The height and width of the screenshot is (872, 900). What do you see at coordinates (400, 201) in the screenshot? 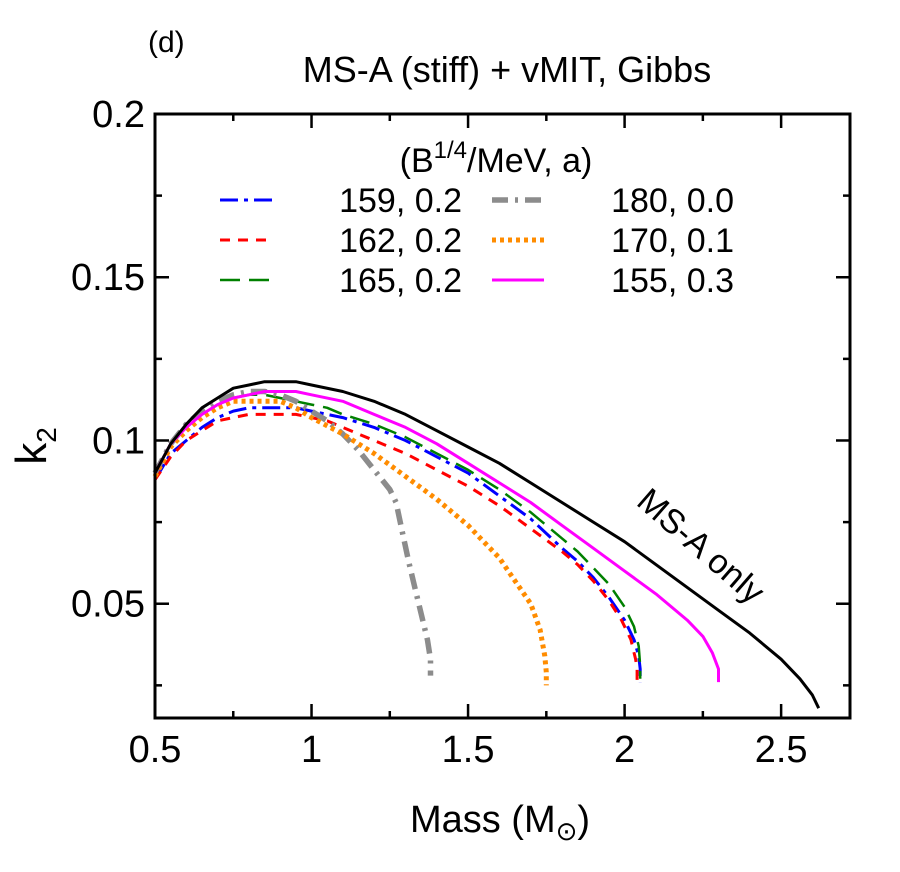
I see `legend-label-159-0-2: 159, 0.2` at bounding box center [400, 201].